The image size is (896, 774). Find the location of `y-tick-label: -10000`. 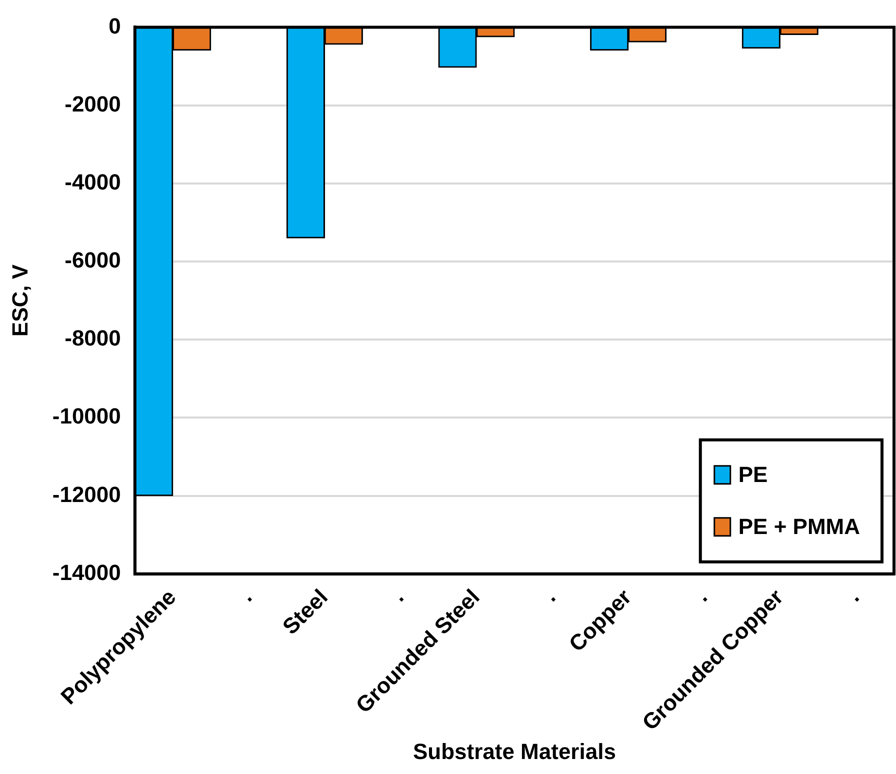

y-tick-label: -10000 is located at coordinates (86, 416).